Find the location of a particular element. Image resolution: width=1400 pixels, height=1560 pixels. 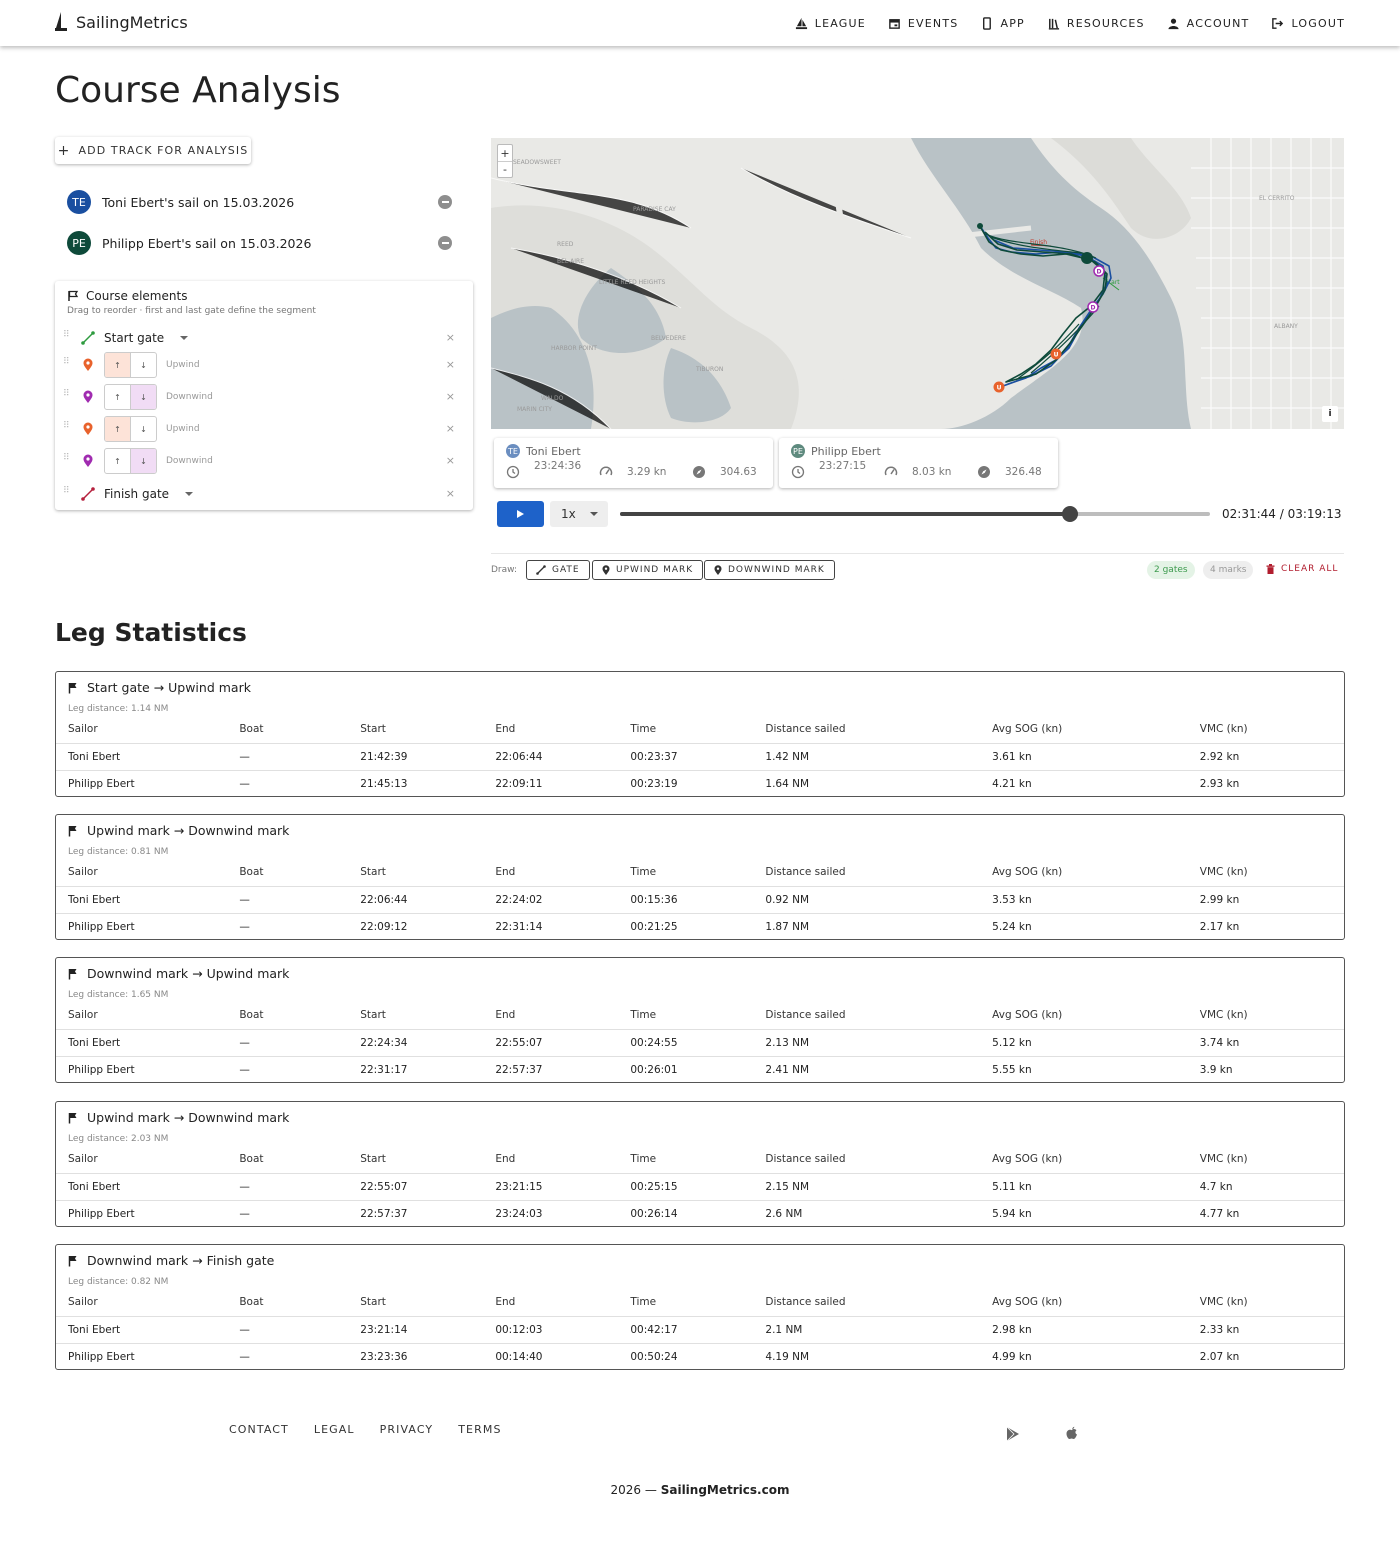

footer-link-contact: CONTACT is located at coordinates (259, 1429).